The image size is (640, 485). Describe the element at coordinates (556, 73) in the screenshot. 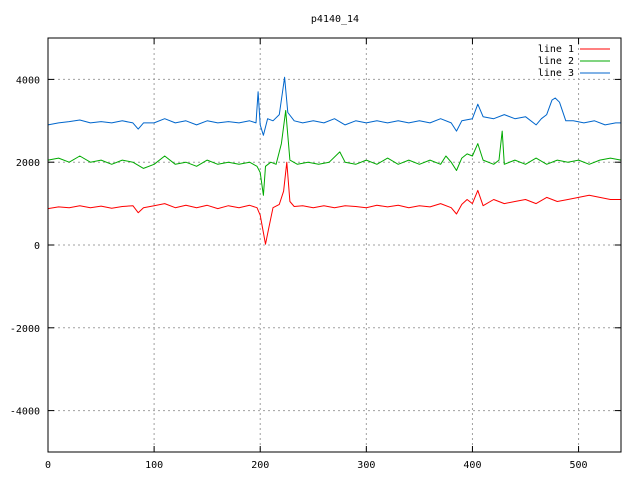

I see `legend-label: line 3` at that location.